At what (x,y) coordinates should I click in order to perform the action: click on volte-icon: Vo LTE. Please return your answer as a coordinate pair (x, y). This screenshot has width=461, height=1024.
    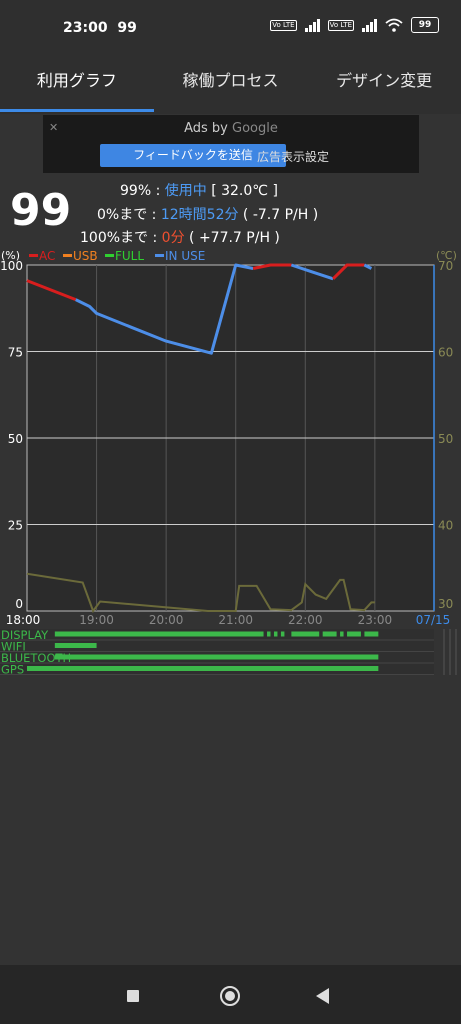
    Looking at the image, I should click on (283, 25).